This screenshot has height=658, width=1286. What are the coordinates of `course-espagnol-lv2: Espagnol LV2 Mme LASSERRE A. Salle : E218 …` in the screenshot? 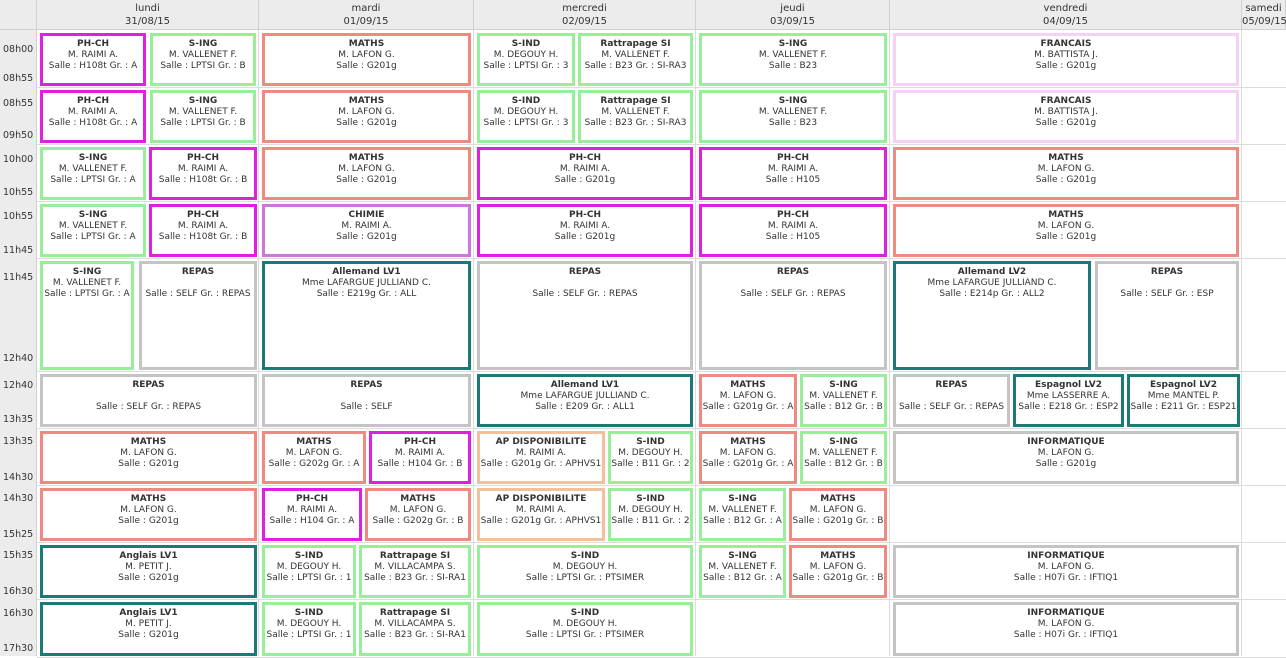 It's located at (1068, 400).